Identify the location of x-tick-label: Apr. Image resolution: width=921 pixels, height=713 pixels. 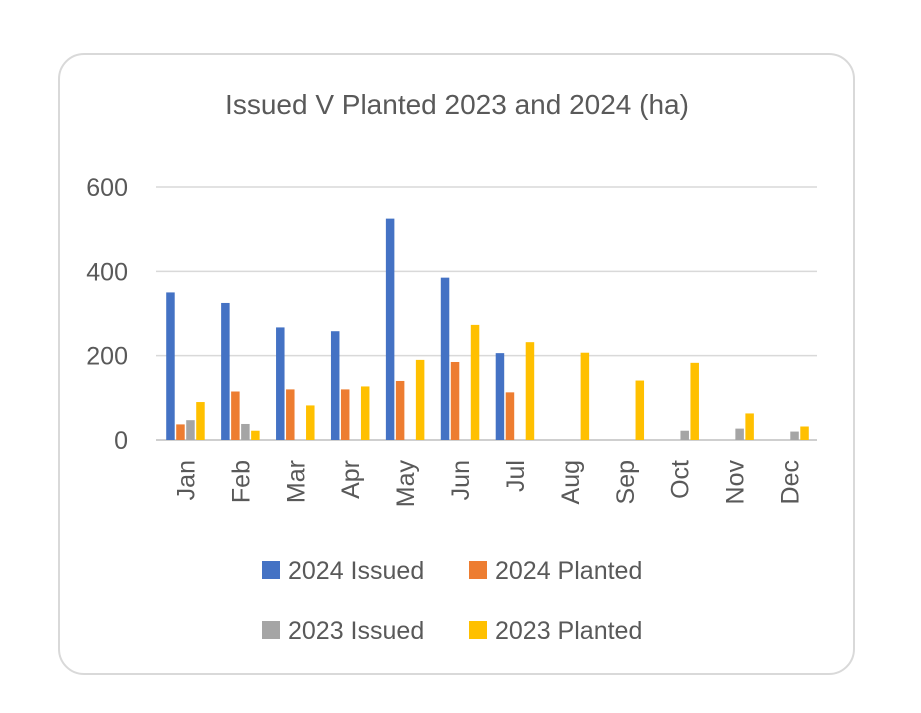
(351, 479).